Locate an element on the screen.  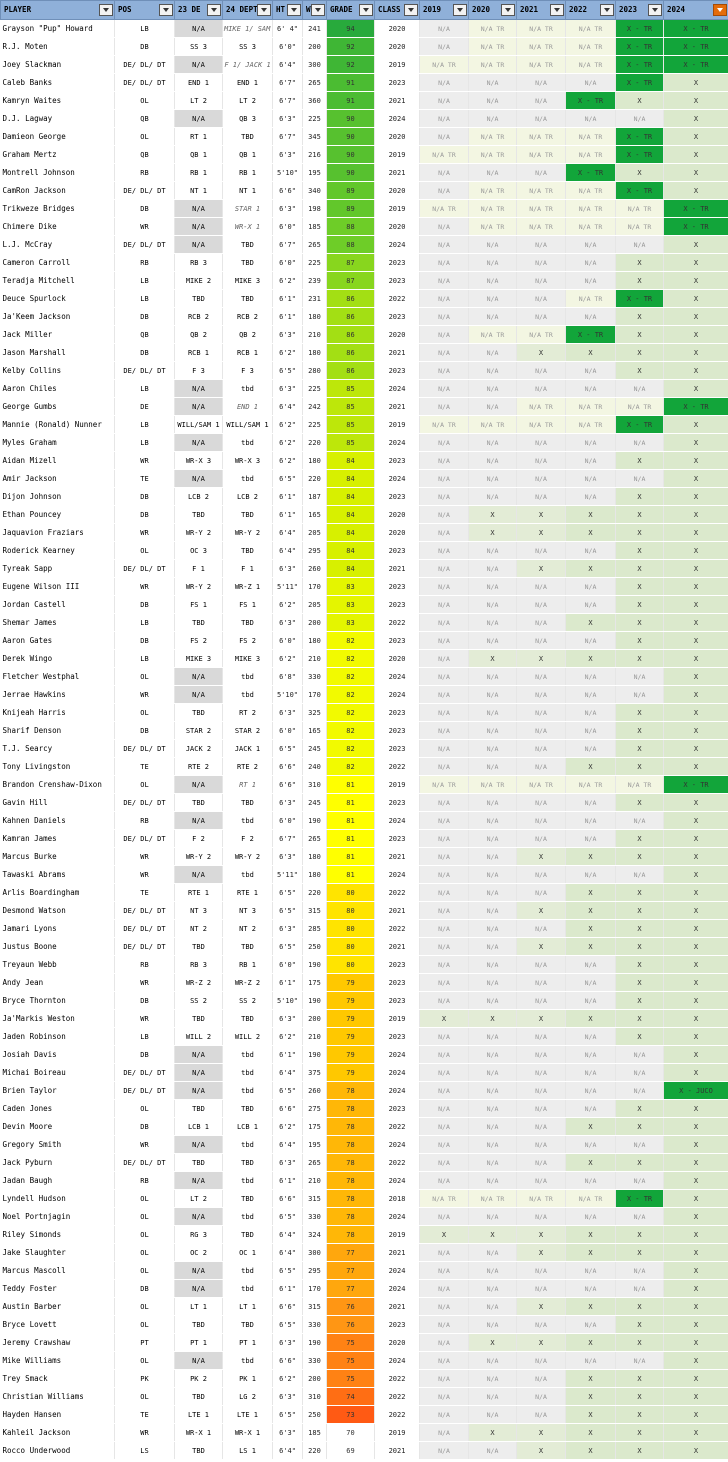
cell-grade: 88 is located at coordinates (350, 244).